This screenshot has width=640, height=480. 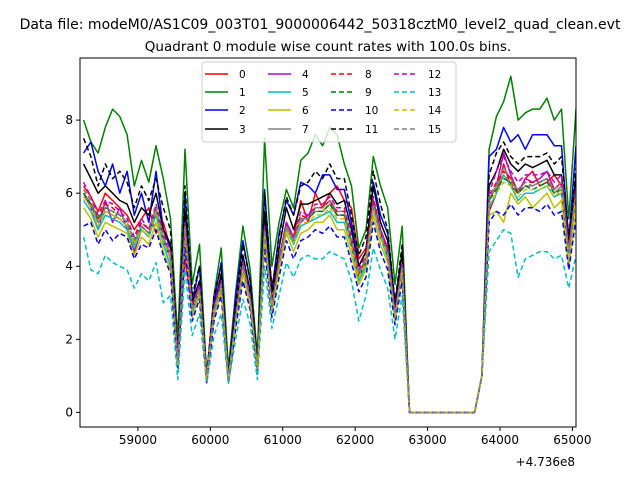 I want to click on legend-label-11: 11, so click(x=371, y=130).